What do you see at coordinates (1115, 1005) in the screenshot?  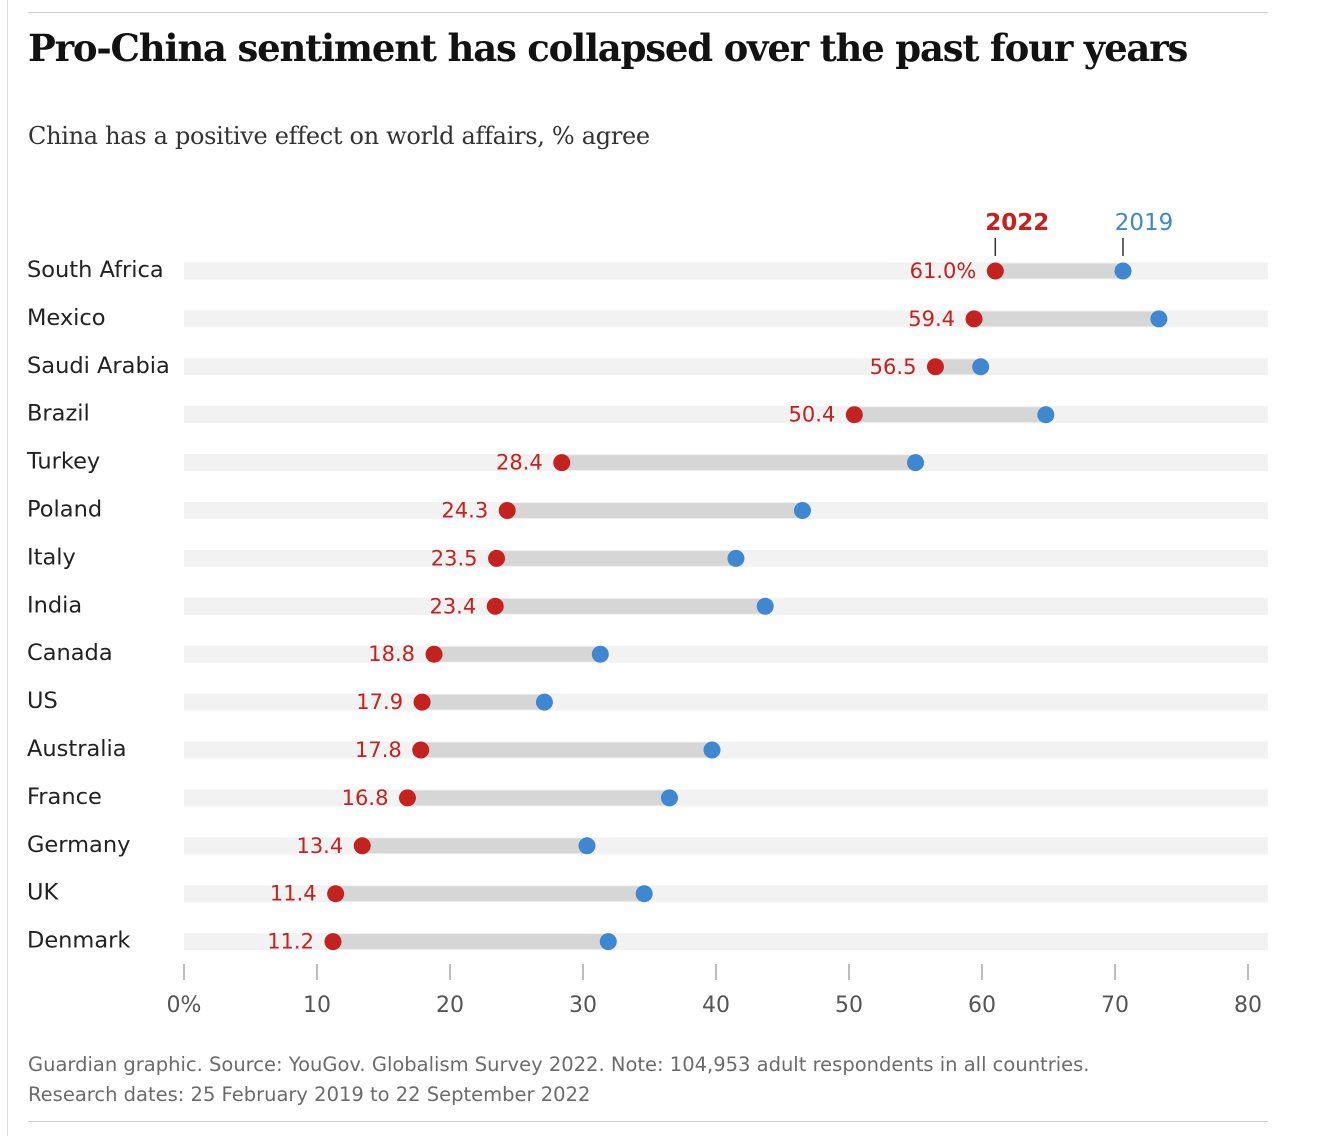 I see `x-tick-label: 70` at bounding box center [1115, 1005].